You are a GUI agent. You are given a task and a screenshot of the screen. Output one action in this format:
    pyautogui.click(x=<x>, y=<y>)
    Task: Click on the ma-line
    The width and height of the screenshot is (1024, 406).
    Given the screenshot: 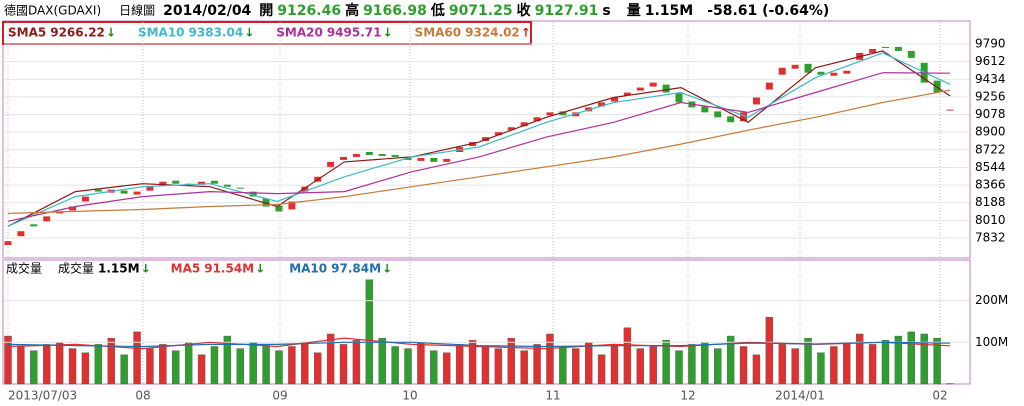 What is the action you would take?
    pyautogui.click(x=479, y=344)
    